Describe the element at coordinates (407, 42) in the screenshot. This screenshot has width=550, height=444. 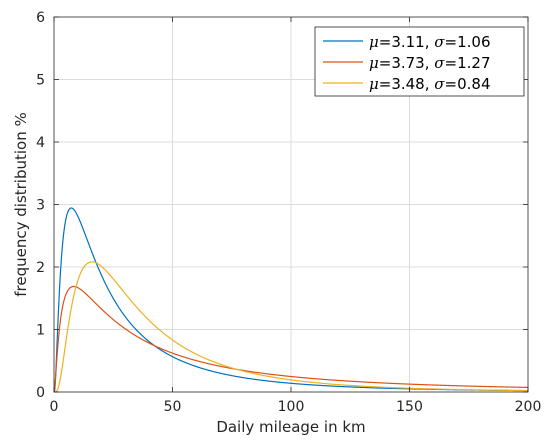
I see `legend-value: =3.11,` at that location.